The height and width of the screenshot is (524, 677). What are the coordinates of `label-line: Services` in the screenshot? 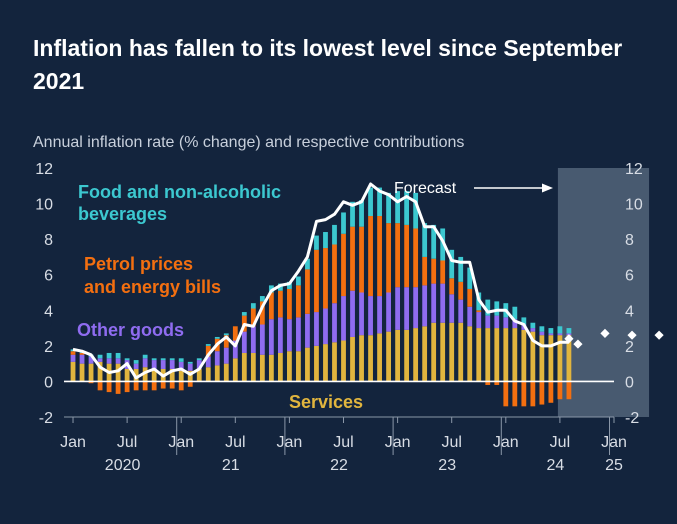 It's located at (326, 402).